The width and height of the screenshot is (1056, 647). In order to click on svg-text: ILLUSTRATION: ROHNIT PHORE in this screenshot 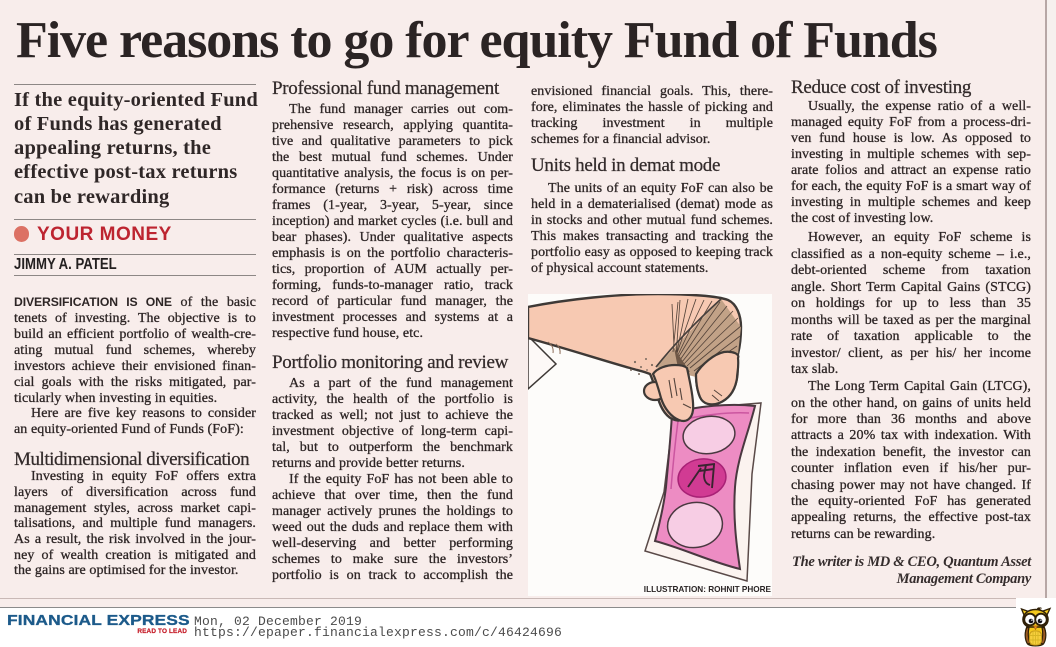, I will do `click(708, 589)`.